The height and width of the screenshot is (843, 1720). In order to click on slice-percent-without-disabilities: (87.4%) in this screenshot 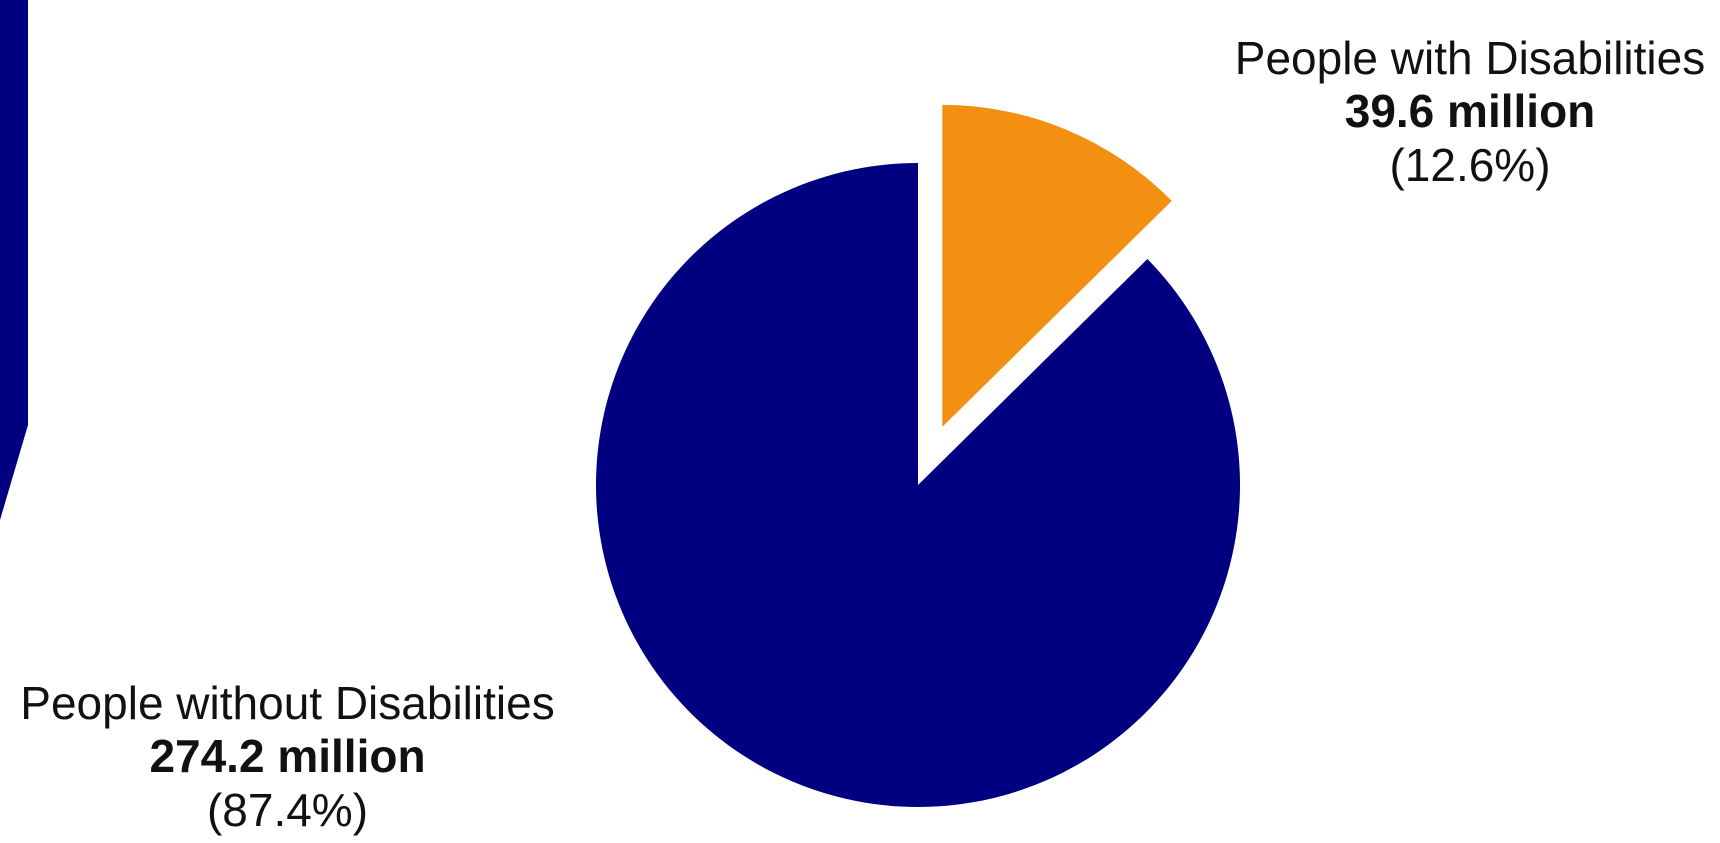, I will do `click(287, 809)`.